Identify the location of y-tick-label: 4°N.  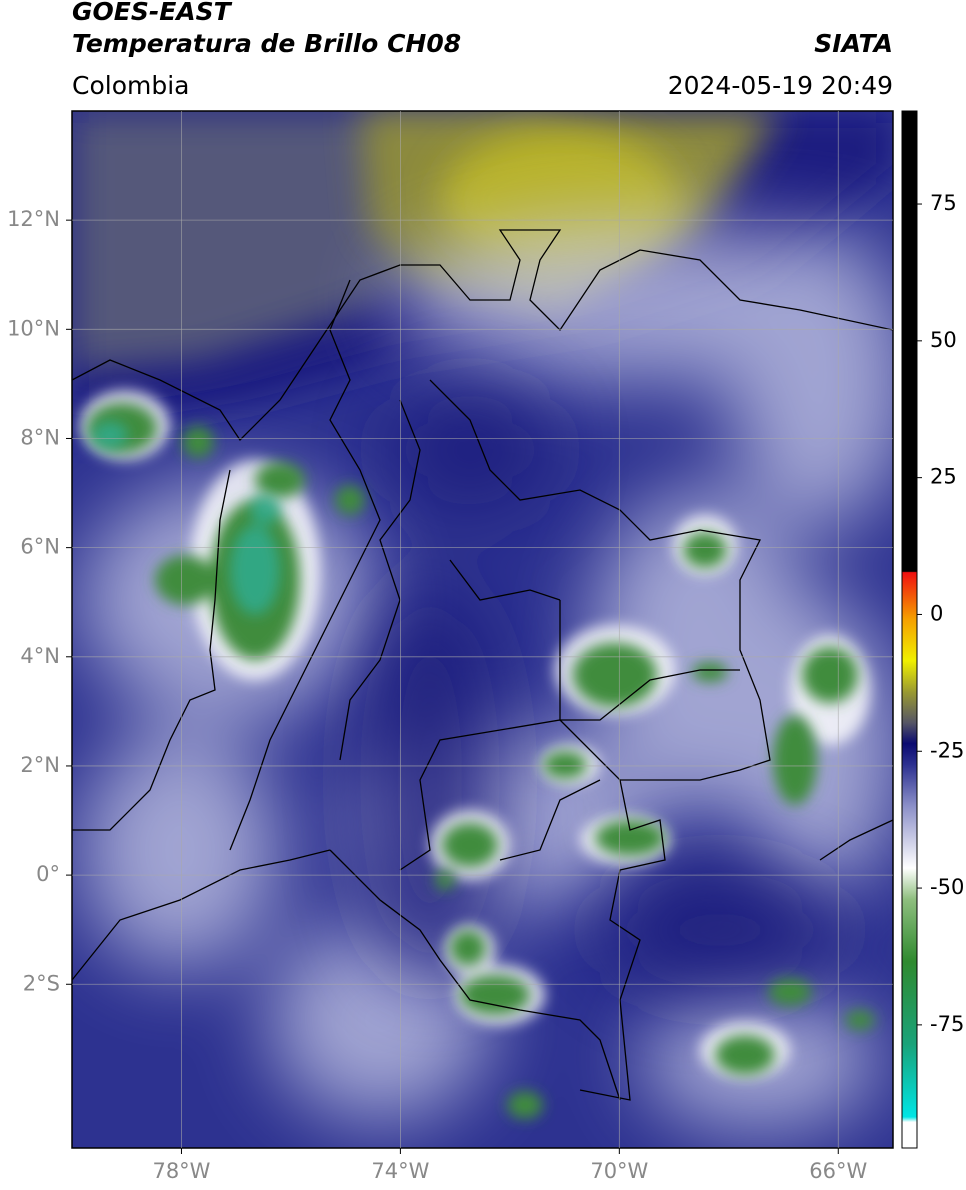
(40, 656).